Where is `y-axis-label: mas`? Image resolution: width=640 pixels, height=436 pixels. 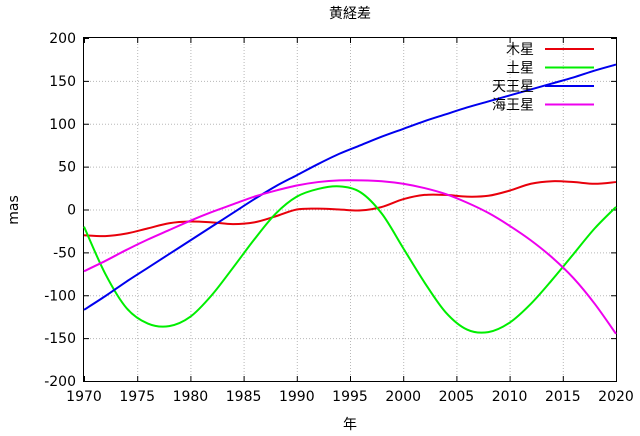
y-axis-label: mas is located at coordinates (14, 210).